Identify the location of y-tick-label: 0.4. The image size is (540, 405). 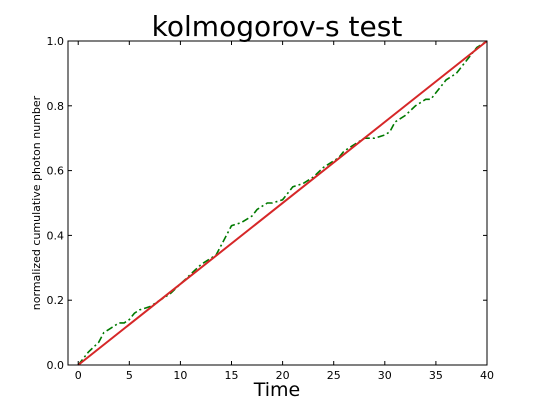
(56, 235).